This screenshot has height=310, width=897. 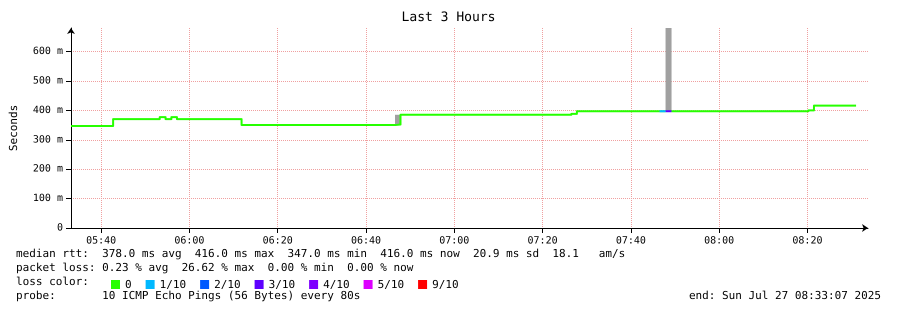 What do you see at coordinates (47, 110) in the screenshot?
I see `y-tick-label: 400 m` at bounding box center [47, 110].